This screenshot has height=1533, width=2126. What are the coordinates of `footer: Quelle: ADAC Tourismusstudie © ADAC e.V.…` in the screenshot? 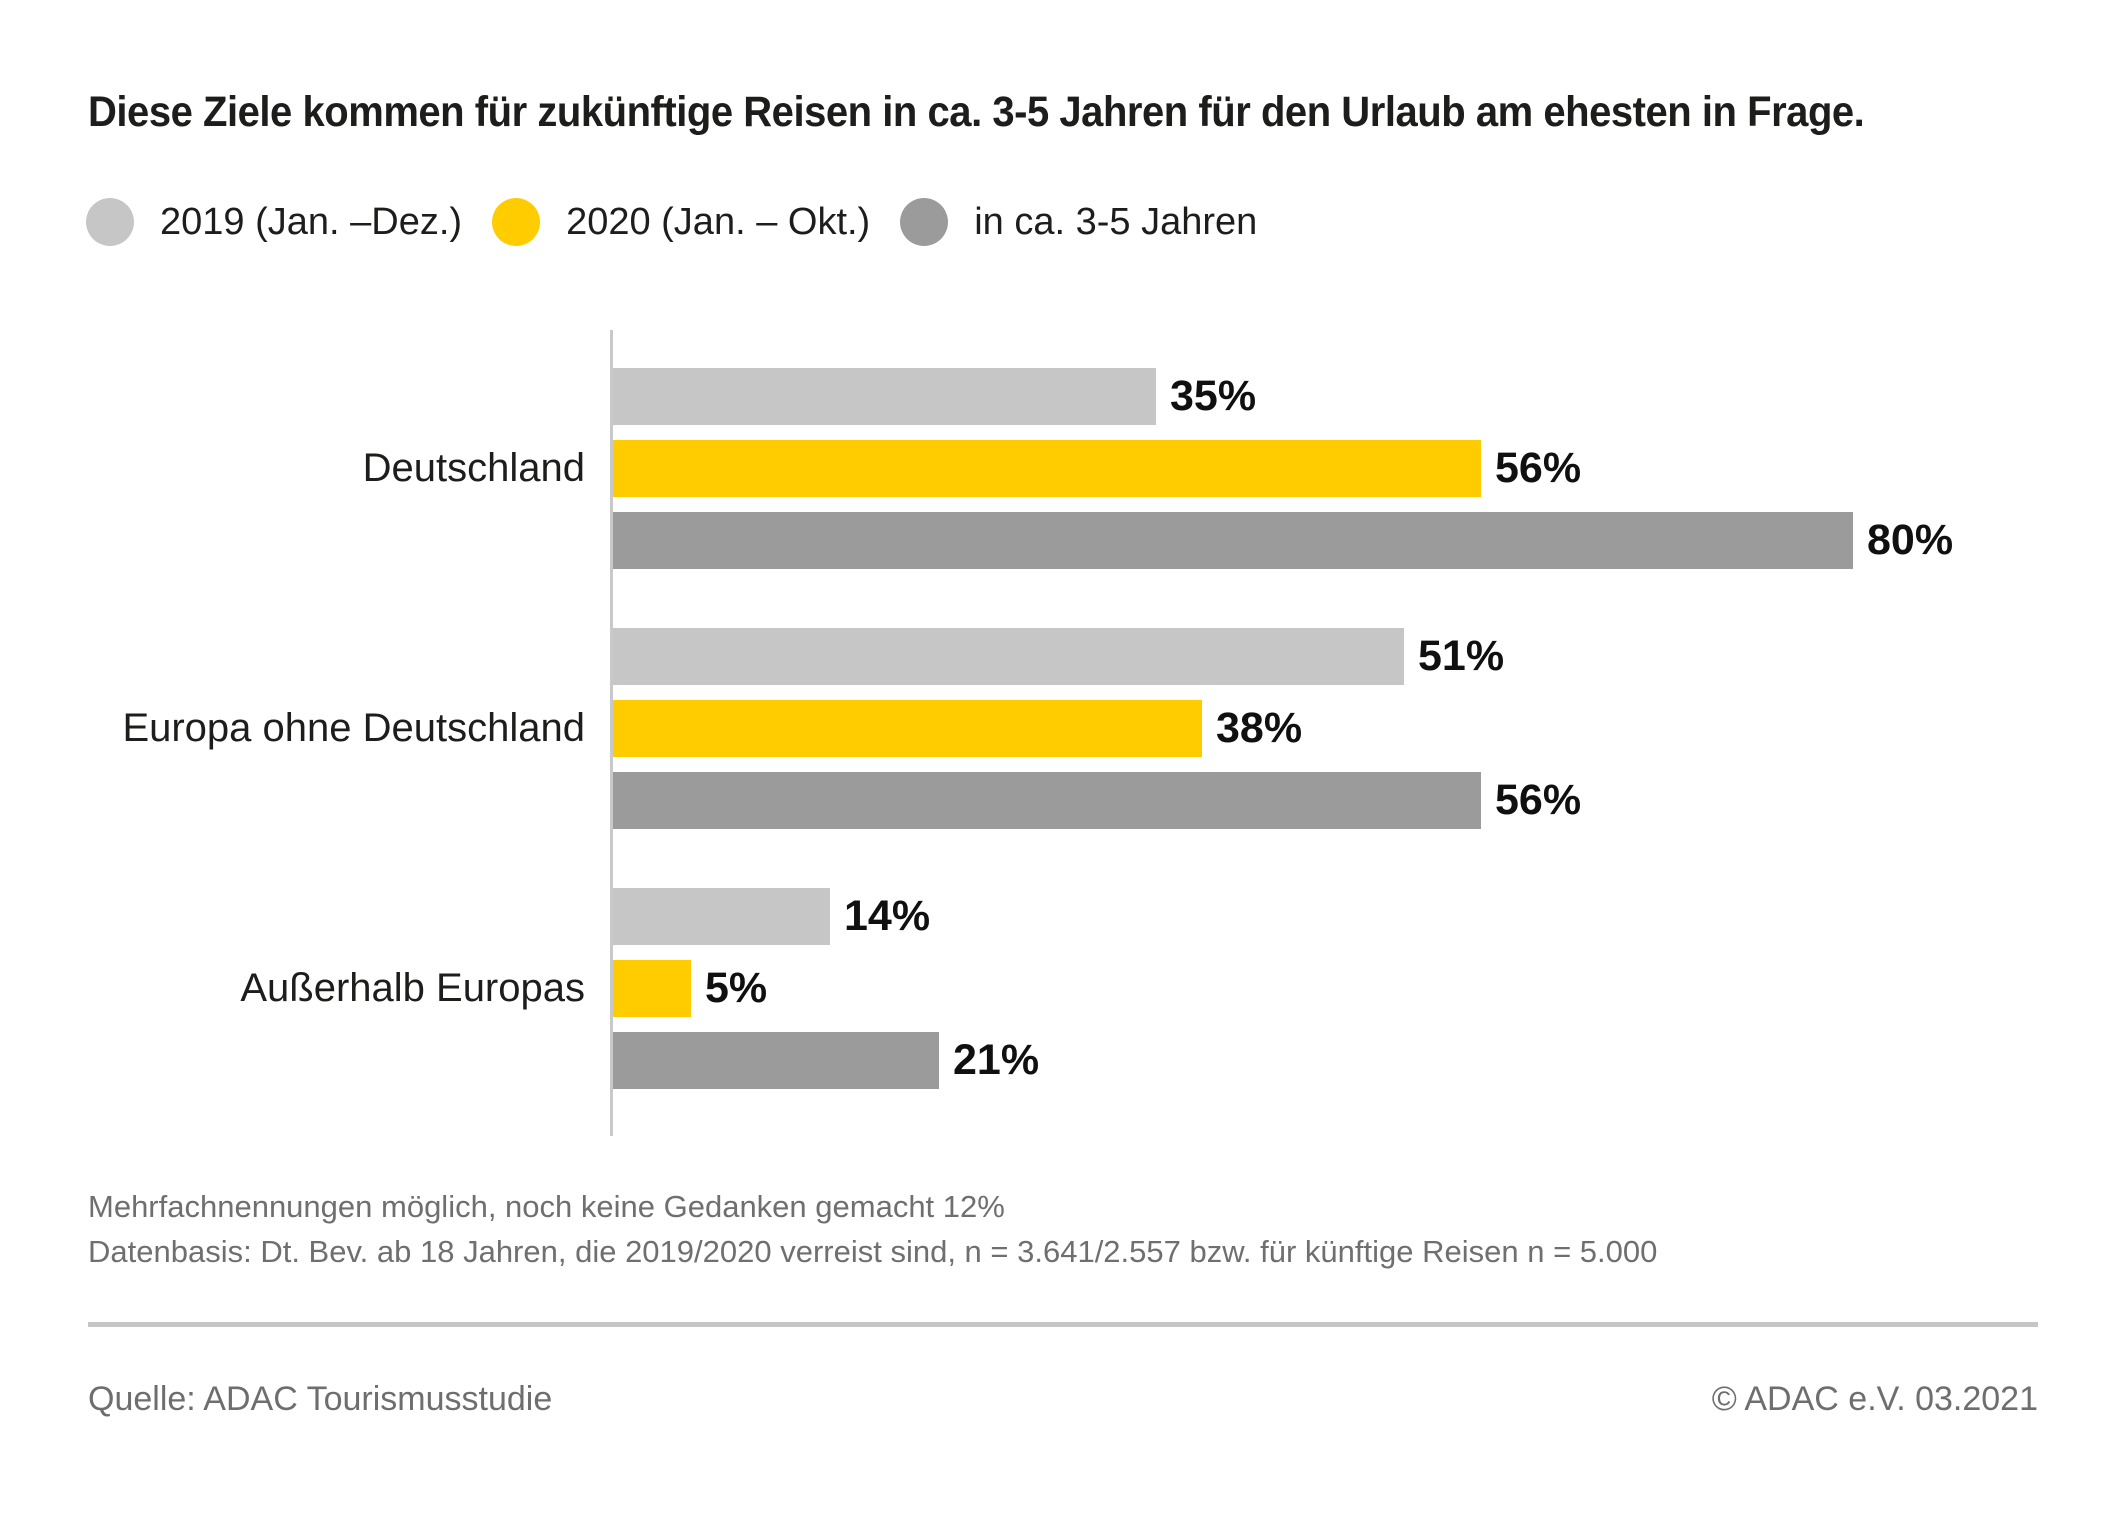 It's located at (1063, 1399).